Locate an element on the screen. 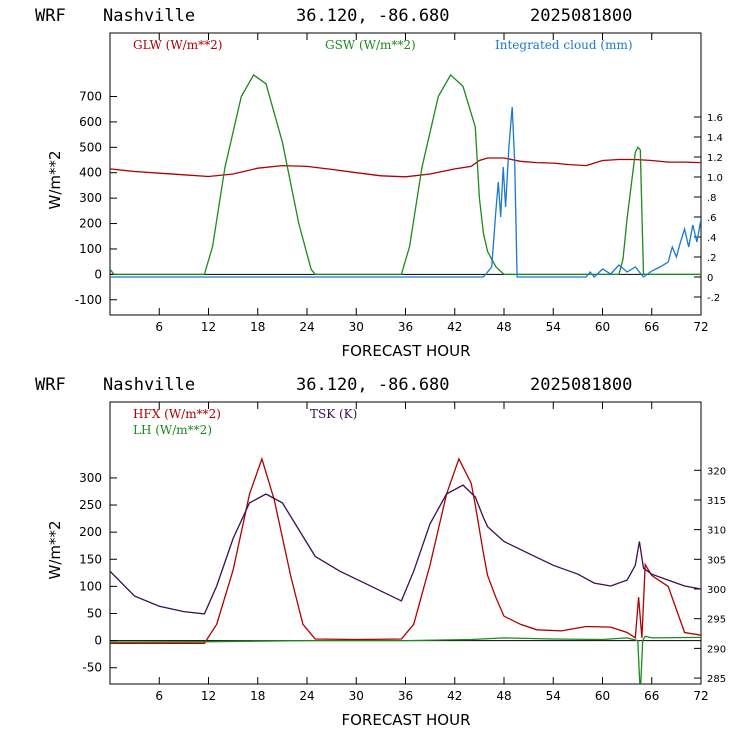 This screenshot has height=740, width=740. panel1-xtick-label: 12 is located at coordinates (208, 327).